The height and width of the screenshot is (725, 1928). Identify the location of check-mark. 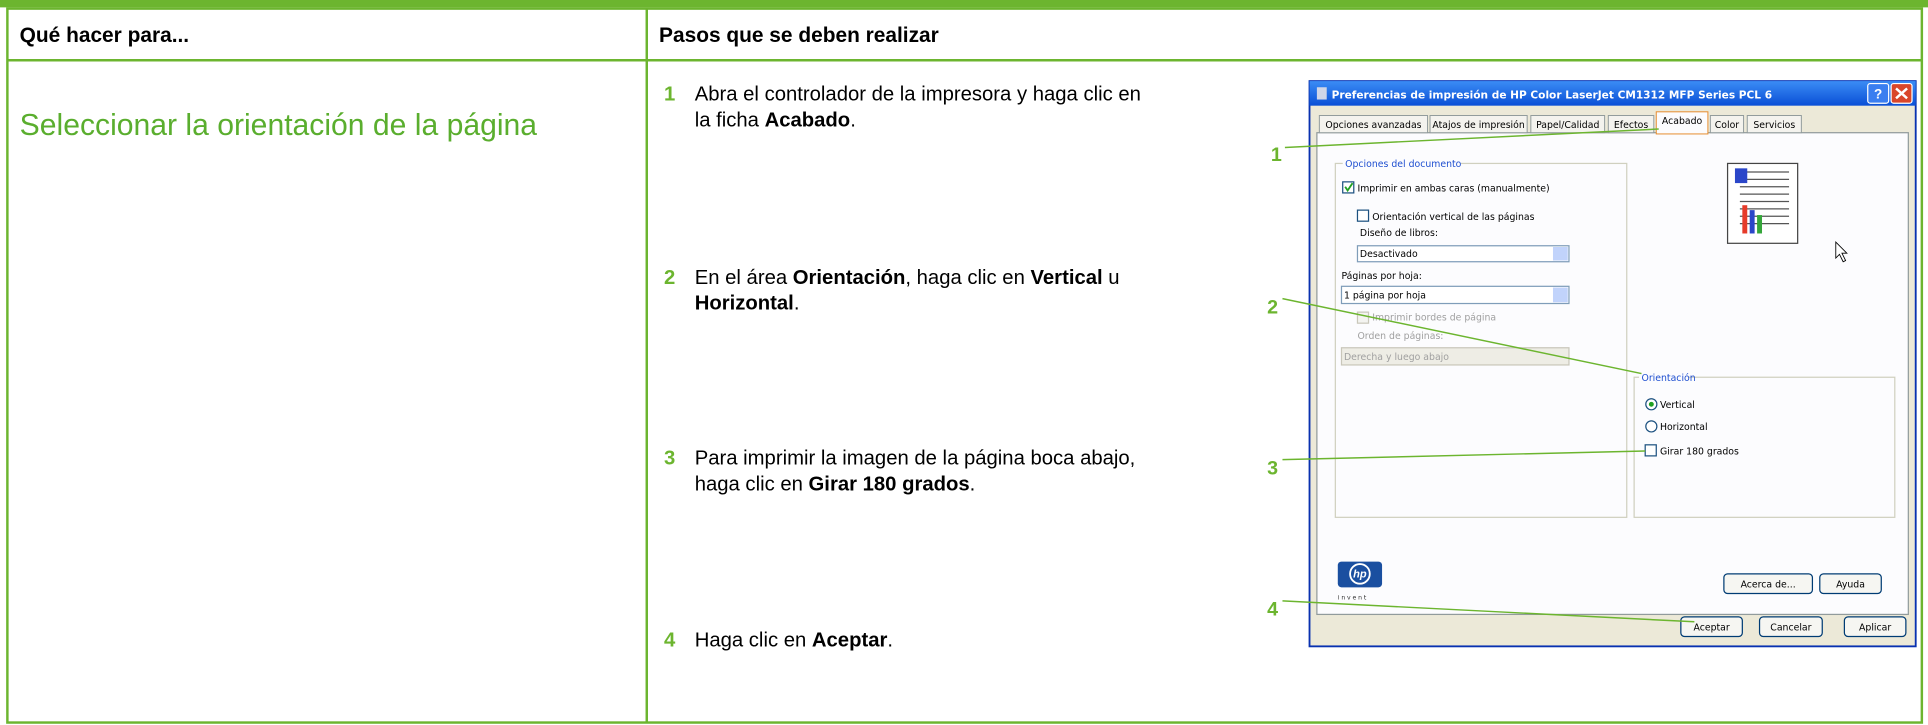
(1349, 187).